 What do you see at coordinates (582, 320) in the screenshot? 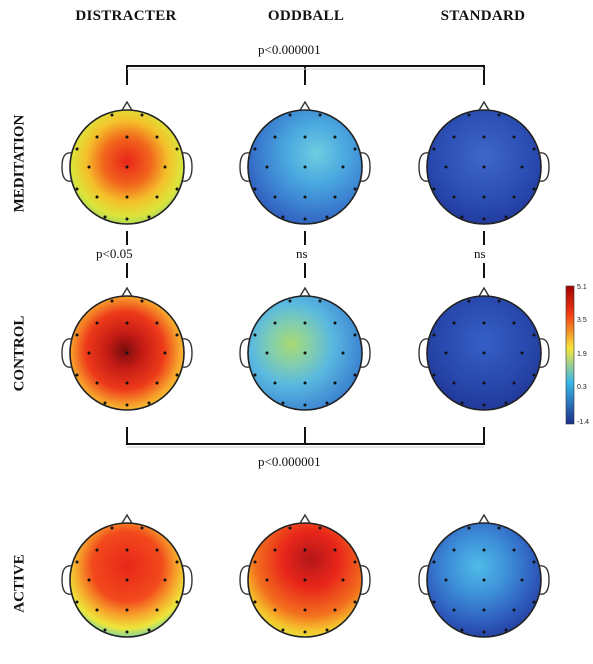
I see `colorbar-tick-label: 3.5` at bounding box center [582, 320].